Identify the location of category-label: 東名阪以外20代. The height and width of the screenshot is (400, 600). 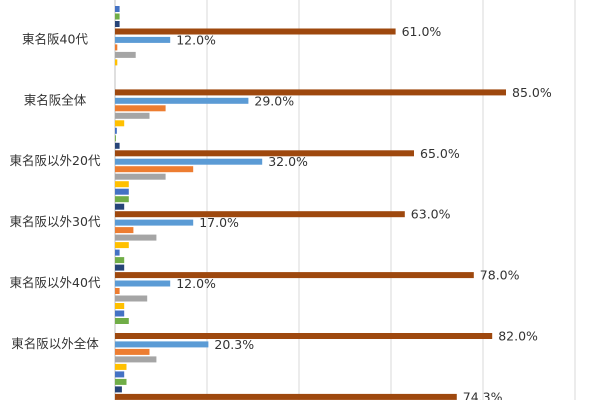
(55, 160).